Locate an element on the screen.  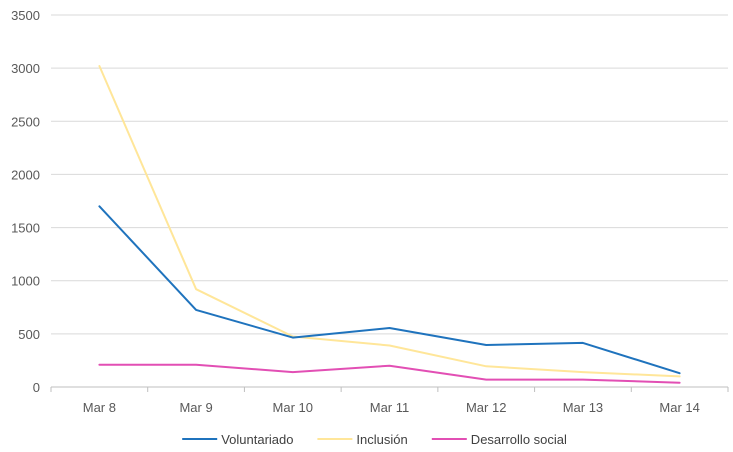
x-tick-label: Mar 14 is located at coordinates (679, 407).